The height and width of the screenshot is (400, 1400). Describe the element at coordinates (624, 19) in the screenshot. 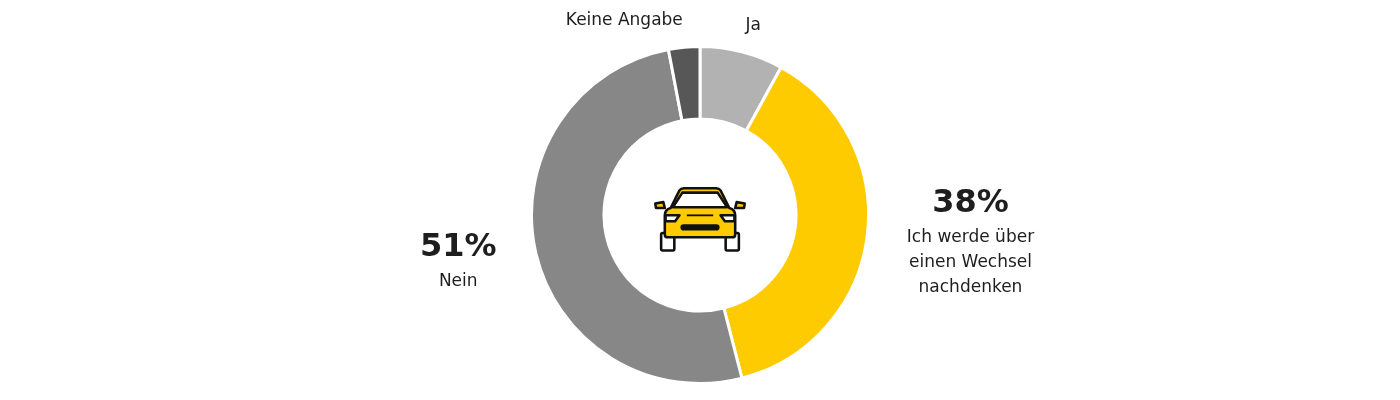

I see `slice-label: Keine Angabe` at that location.